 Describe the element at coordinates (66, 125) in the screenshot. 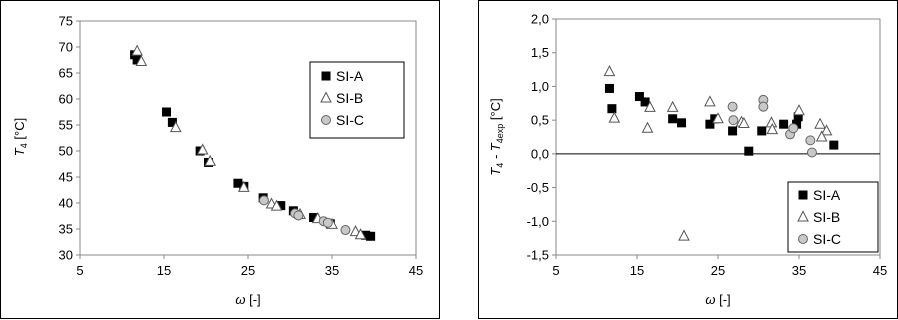

I see `y-tick-label: 55` at that location.